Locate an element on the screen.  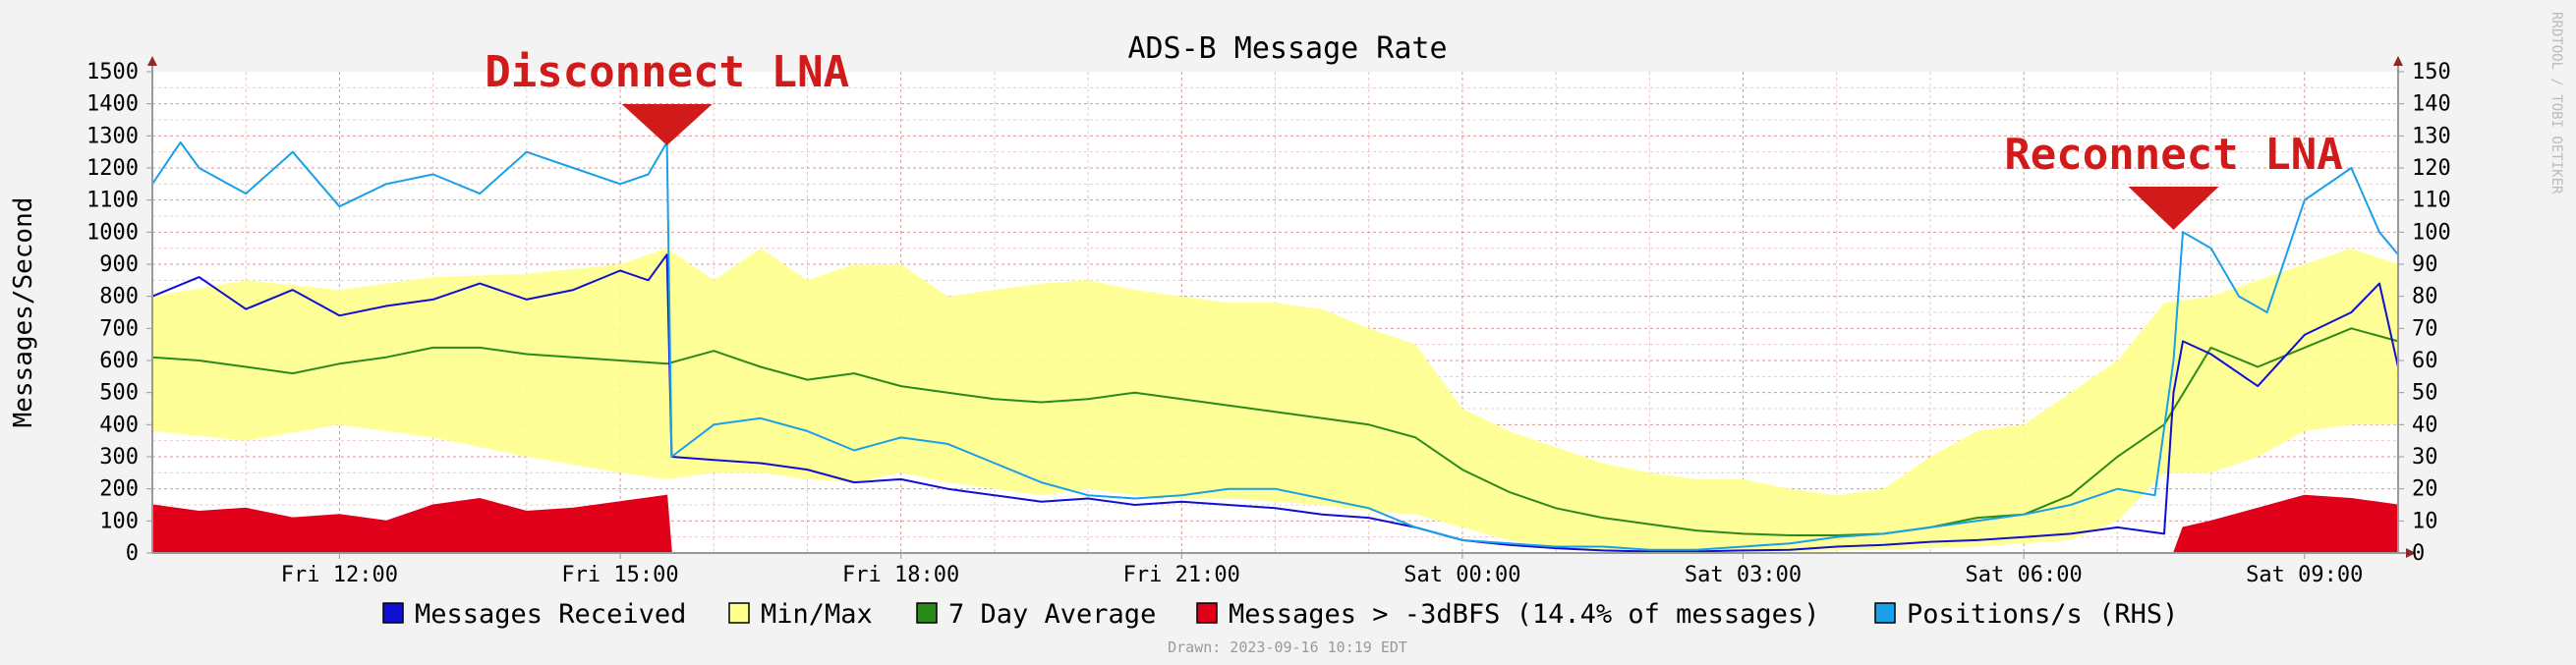
x-tick-label: Fri 21:00 is located at coordinates (1182, 575).